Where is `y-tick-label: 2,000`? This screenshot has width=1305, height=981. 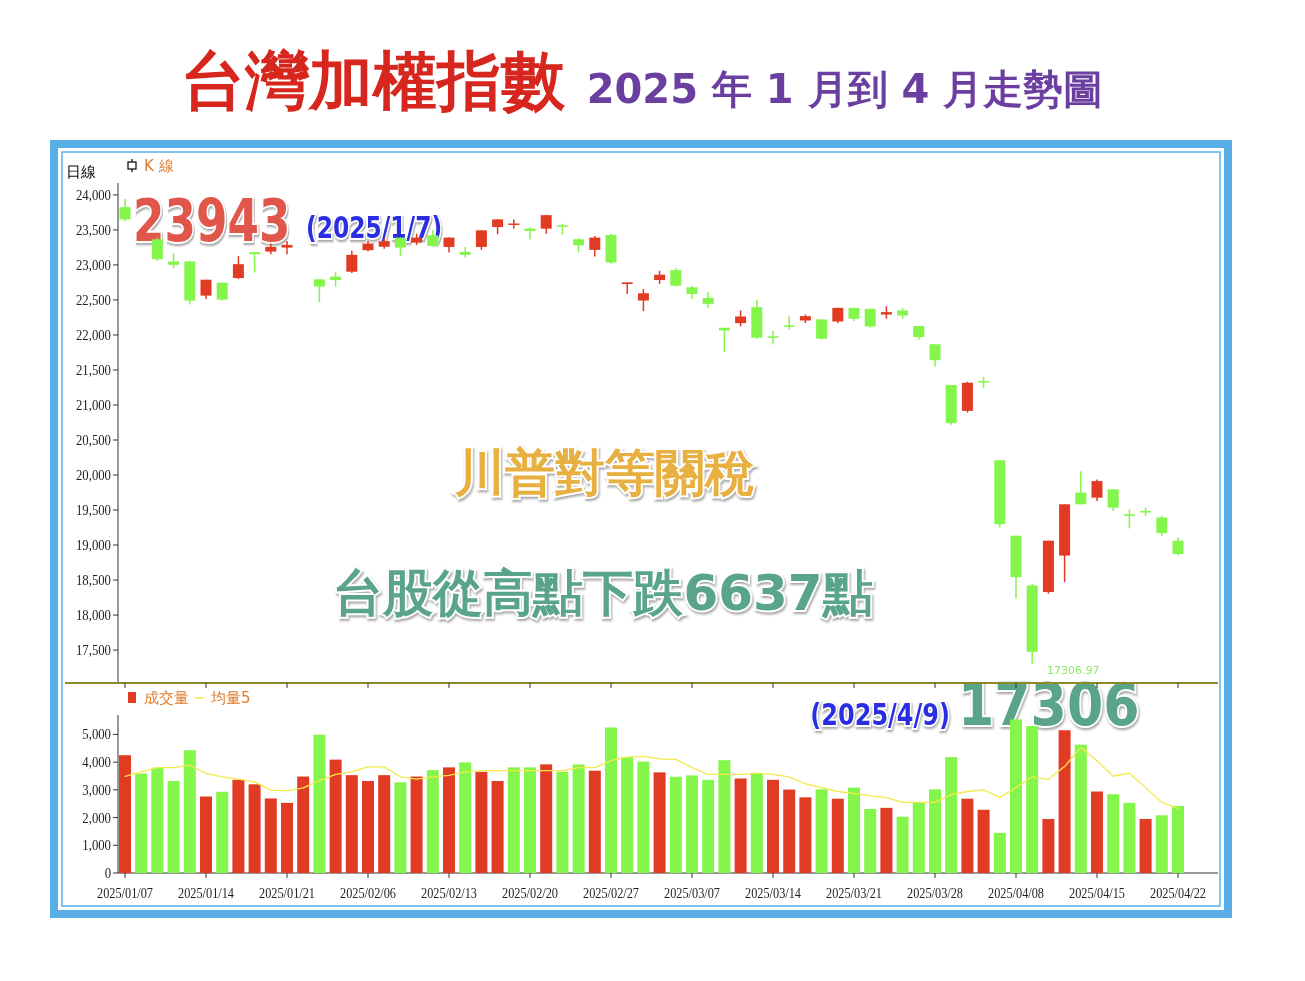 y-tick-label: 2,000 is located at coordinates (97, 817).